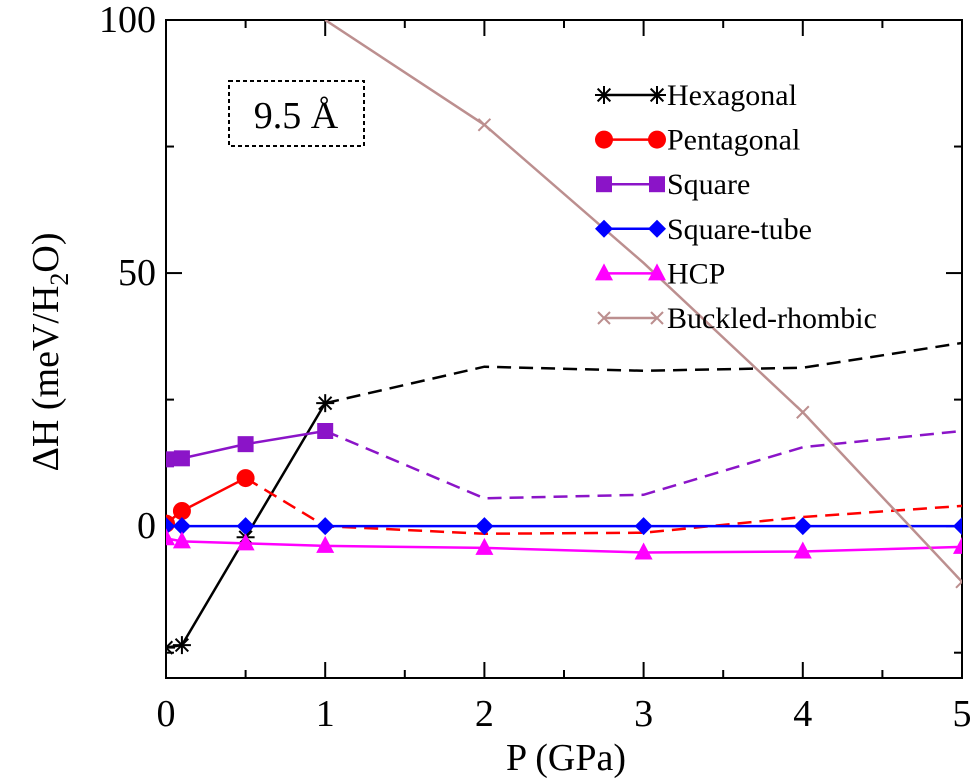 This screenshot has width=979, height=784. Describe the element at coordinates (772, 318) in the screenshot. I see `legend-label: Buckled-rhombic` at that location.